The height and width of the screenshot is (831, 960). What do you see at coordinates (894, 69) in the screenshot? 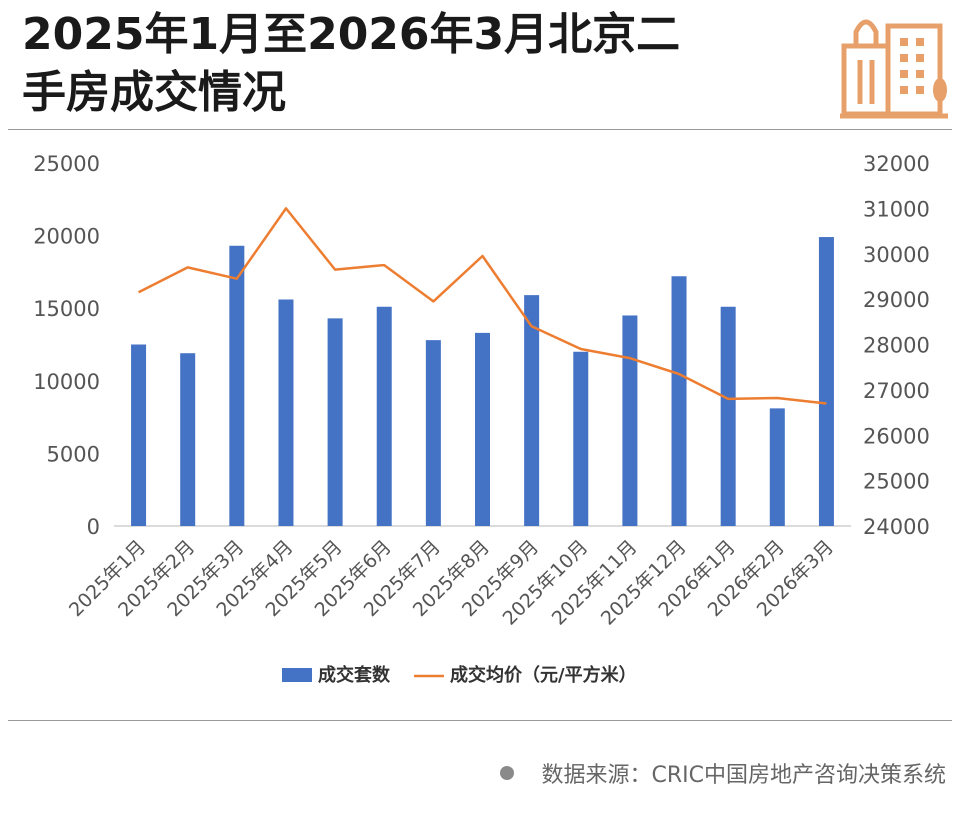
I see `building-logo-icon` at bounding box center [894, 69].